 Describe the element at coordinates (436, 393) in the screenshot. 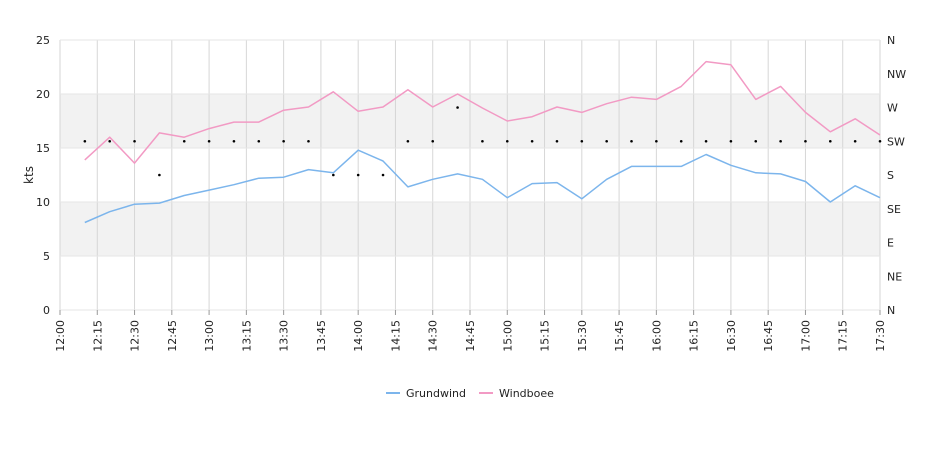

I see `legend-item: Grundwind` at that location.